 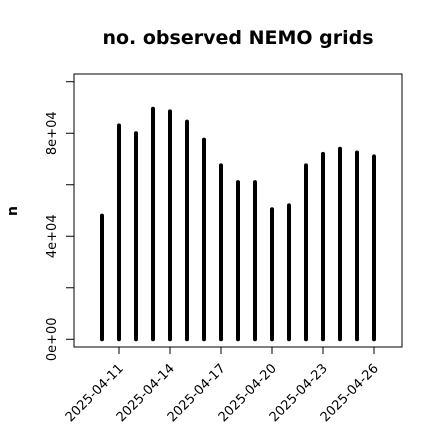 What do you see at coordinates (52, 236) in the screenshot?
I see `y-tick-label: 4e+04` at bounding box center [52, 236].